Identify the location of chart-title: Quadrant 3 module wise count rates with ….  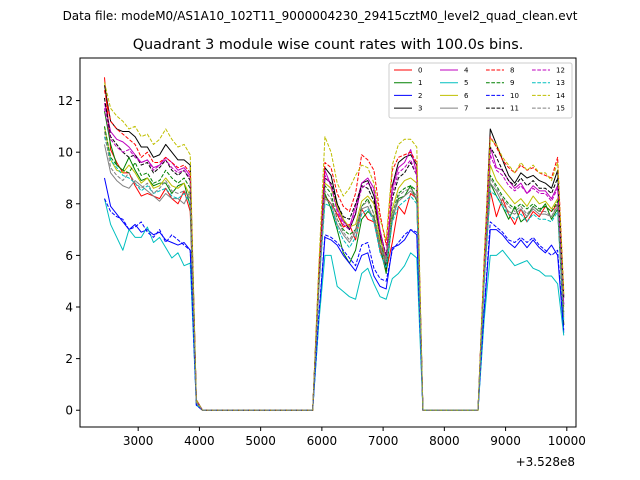
(328, 45).